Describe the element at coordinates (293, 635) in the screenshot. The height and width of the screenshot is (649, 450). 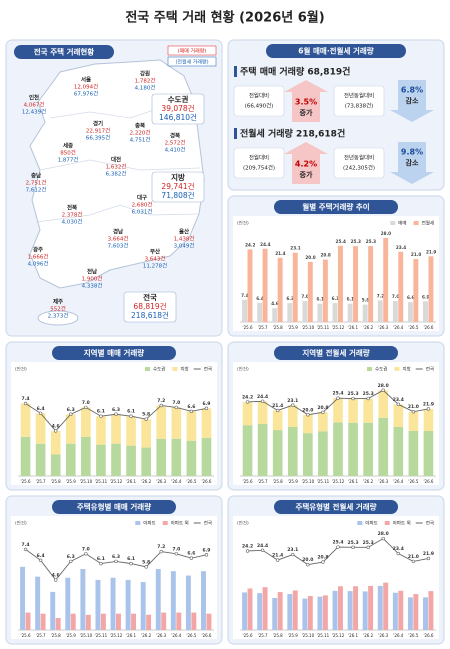
I see `x-tick-label: '25.9` at that location.